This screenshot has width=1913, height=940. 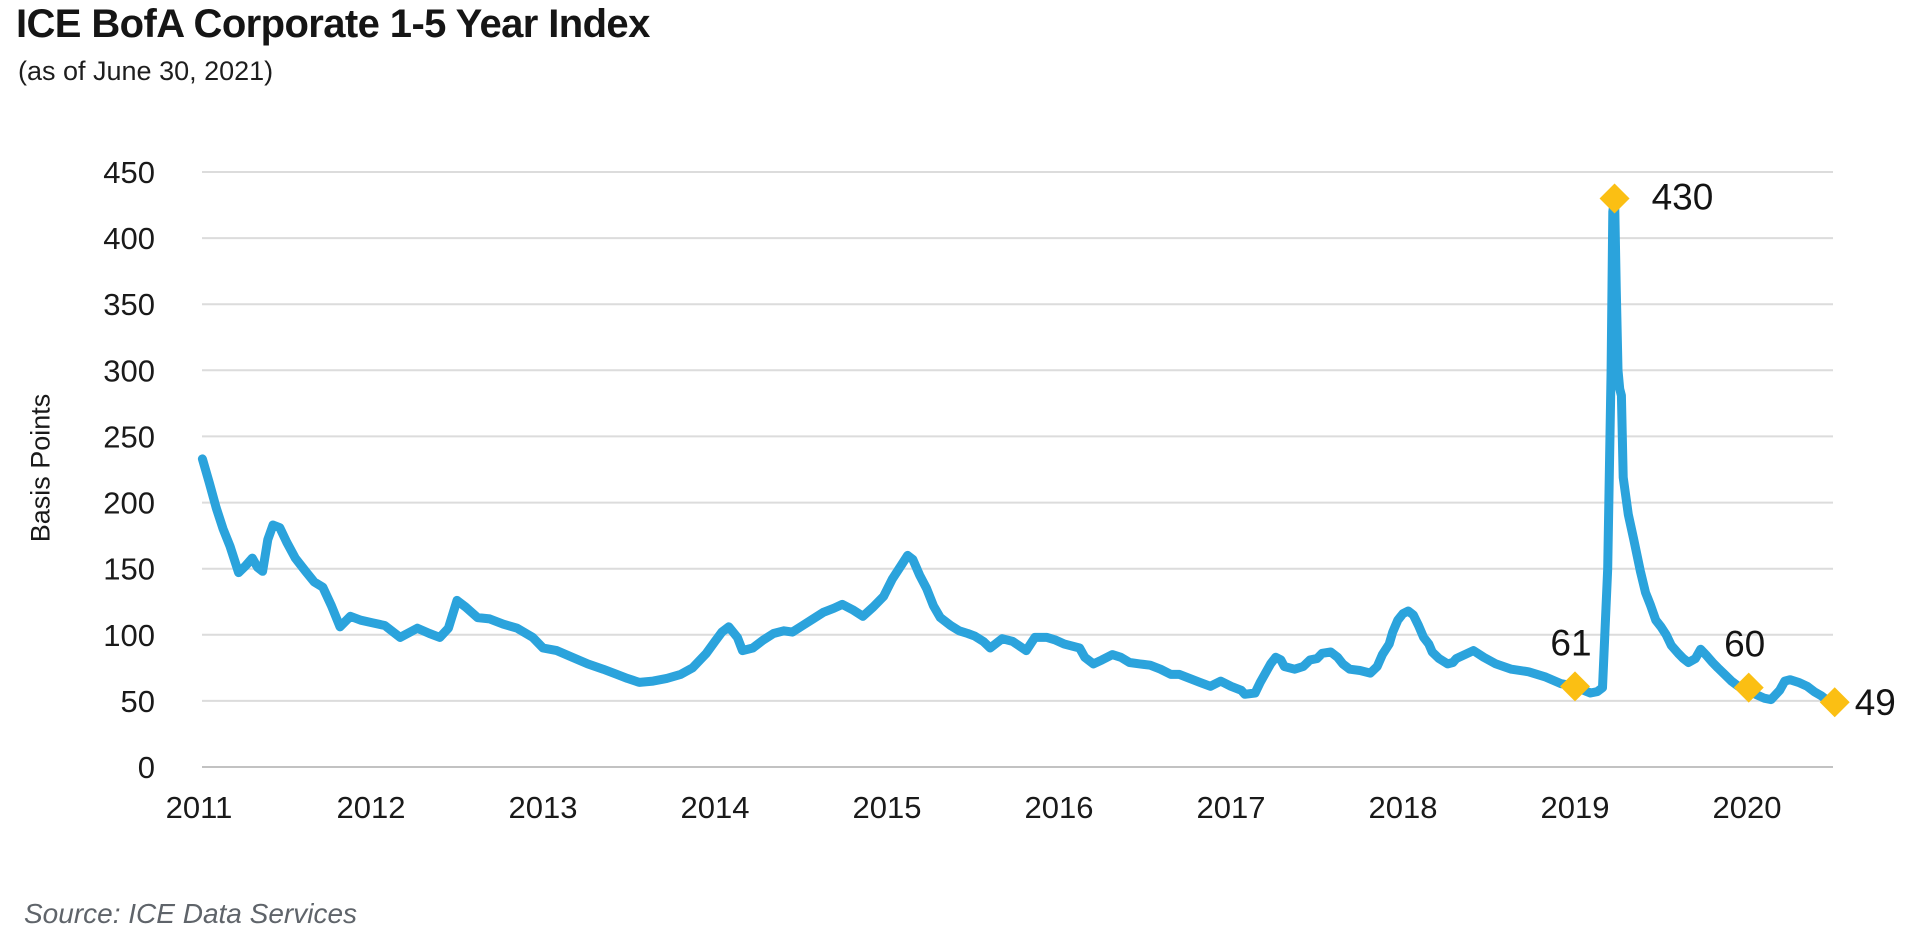 I want to click on x-tick-label: 2014, so click(x=715, y=807).